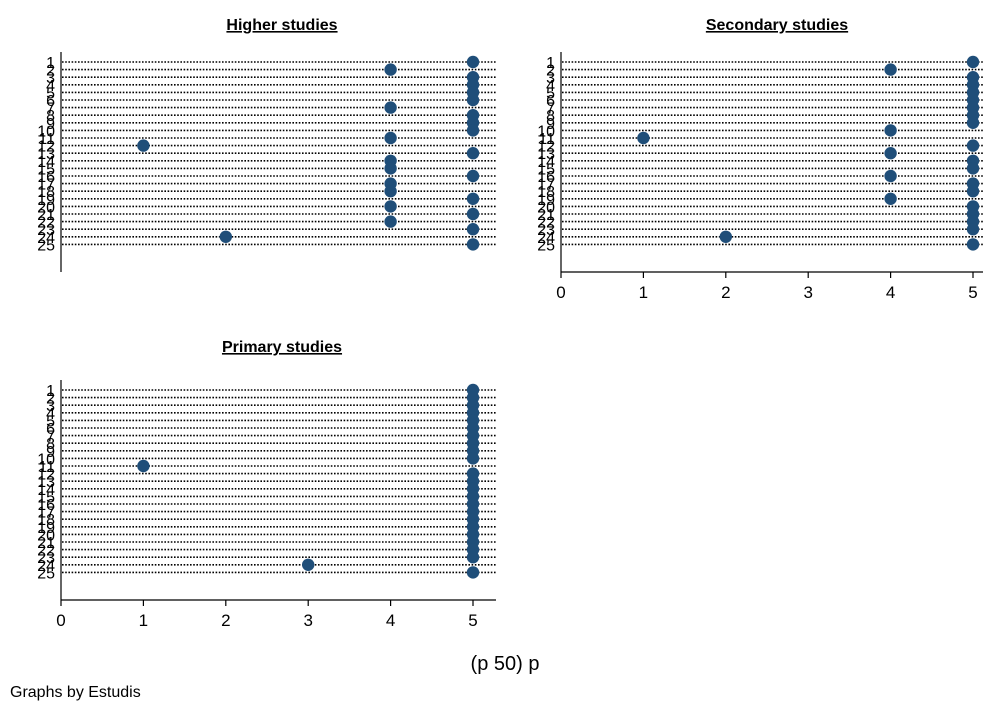  Describe the element at coordinates (505, 664) in the screenshot. I see `x-axis-title: (p 50) p` at that location.